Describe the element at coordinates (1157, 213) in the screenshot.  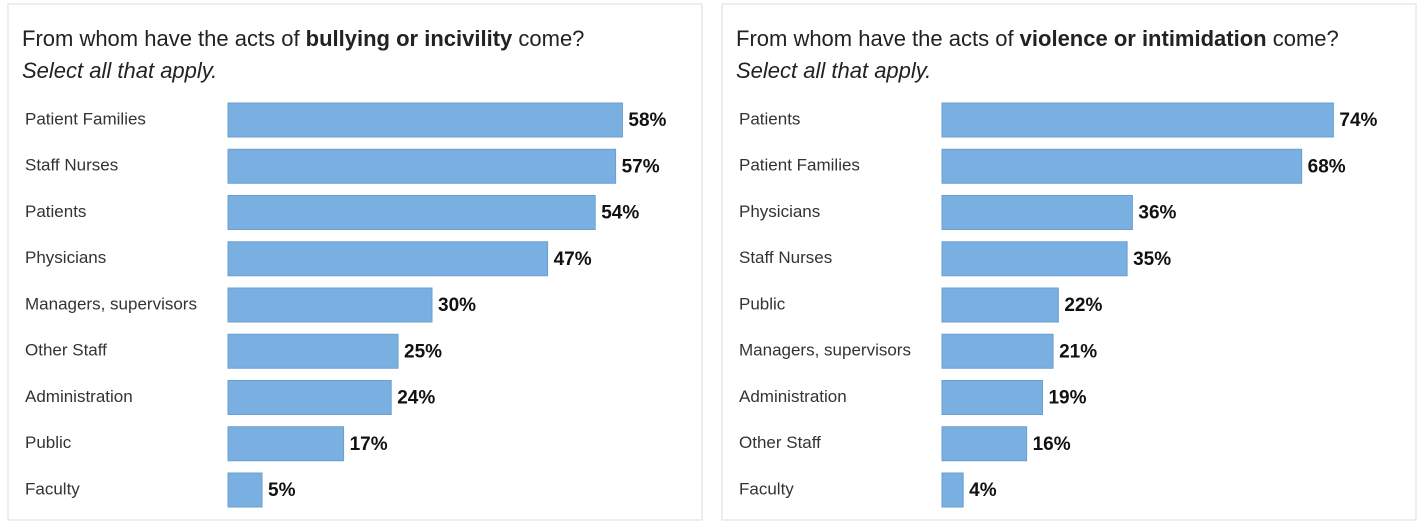
I see `value-label: 36%` at that location.